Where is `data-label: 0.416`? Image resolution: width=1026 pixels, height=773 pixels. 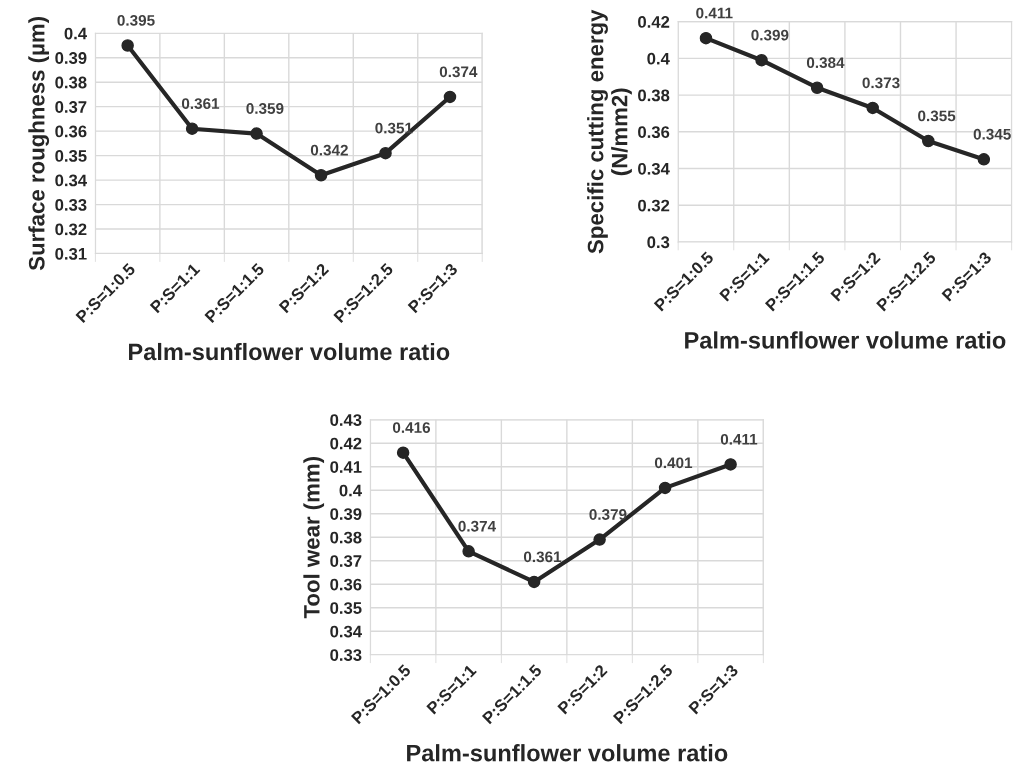 data-label: 0.416 is located at coordinates (411, 427).